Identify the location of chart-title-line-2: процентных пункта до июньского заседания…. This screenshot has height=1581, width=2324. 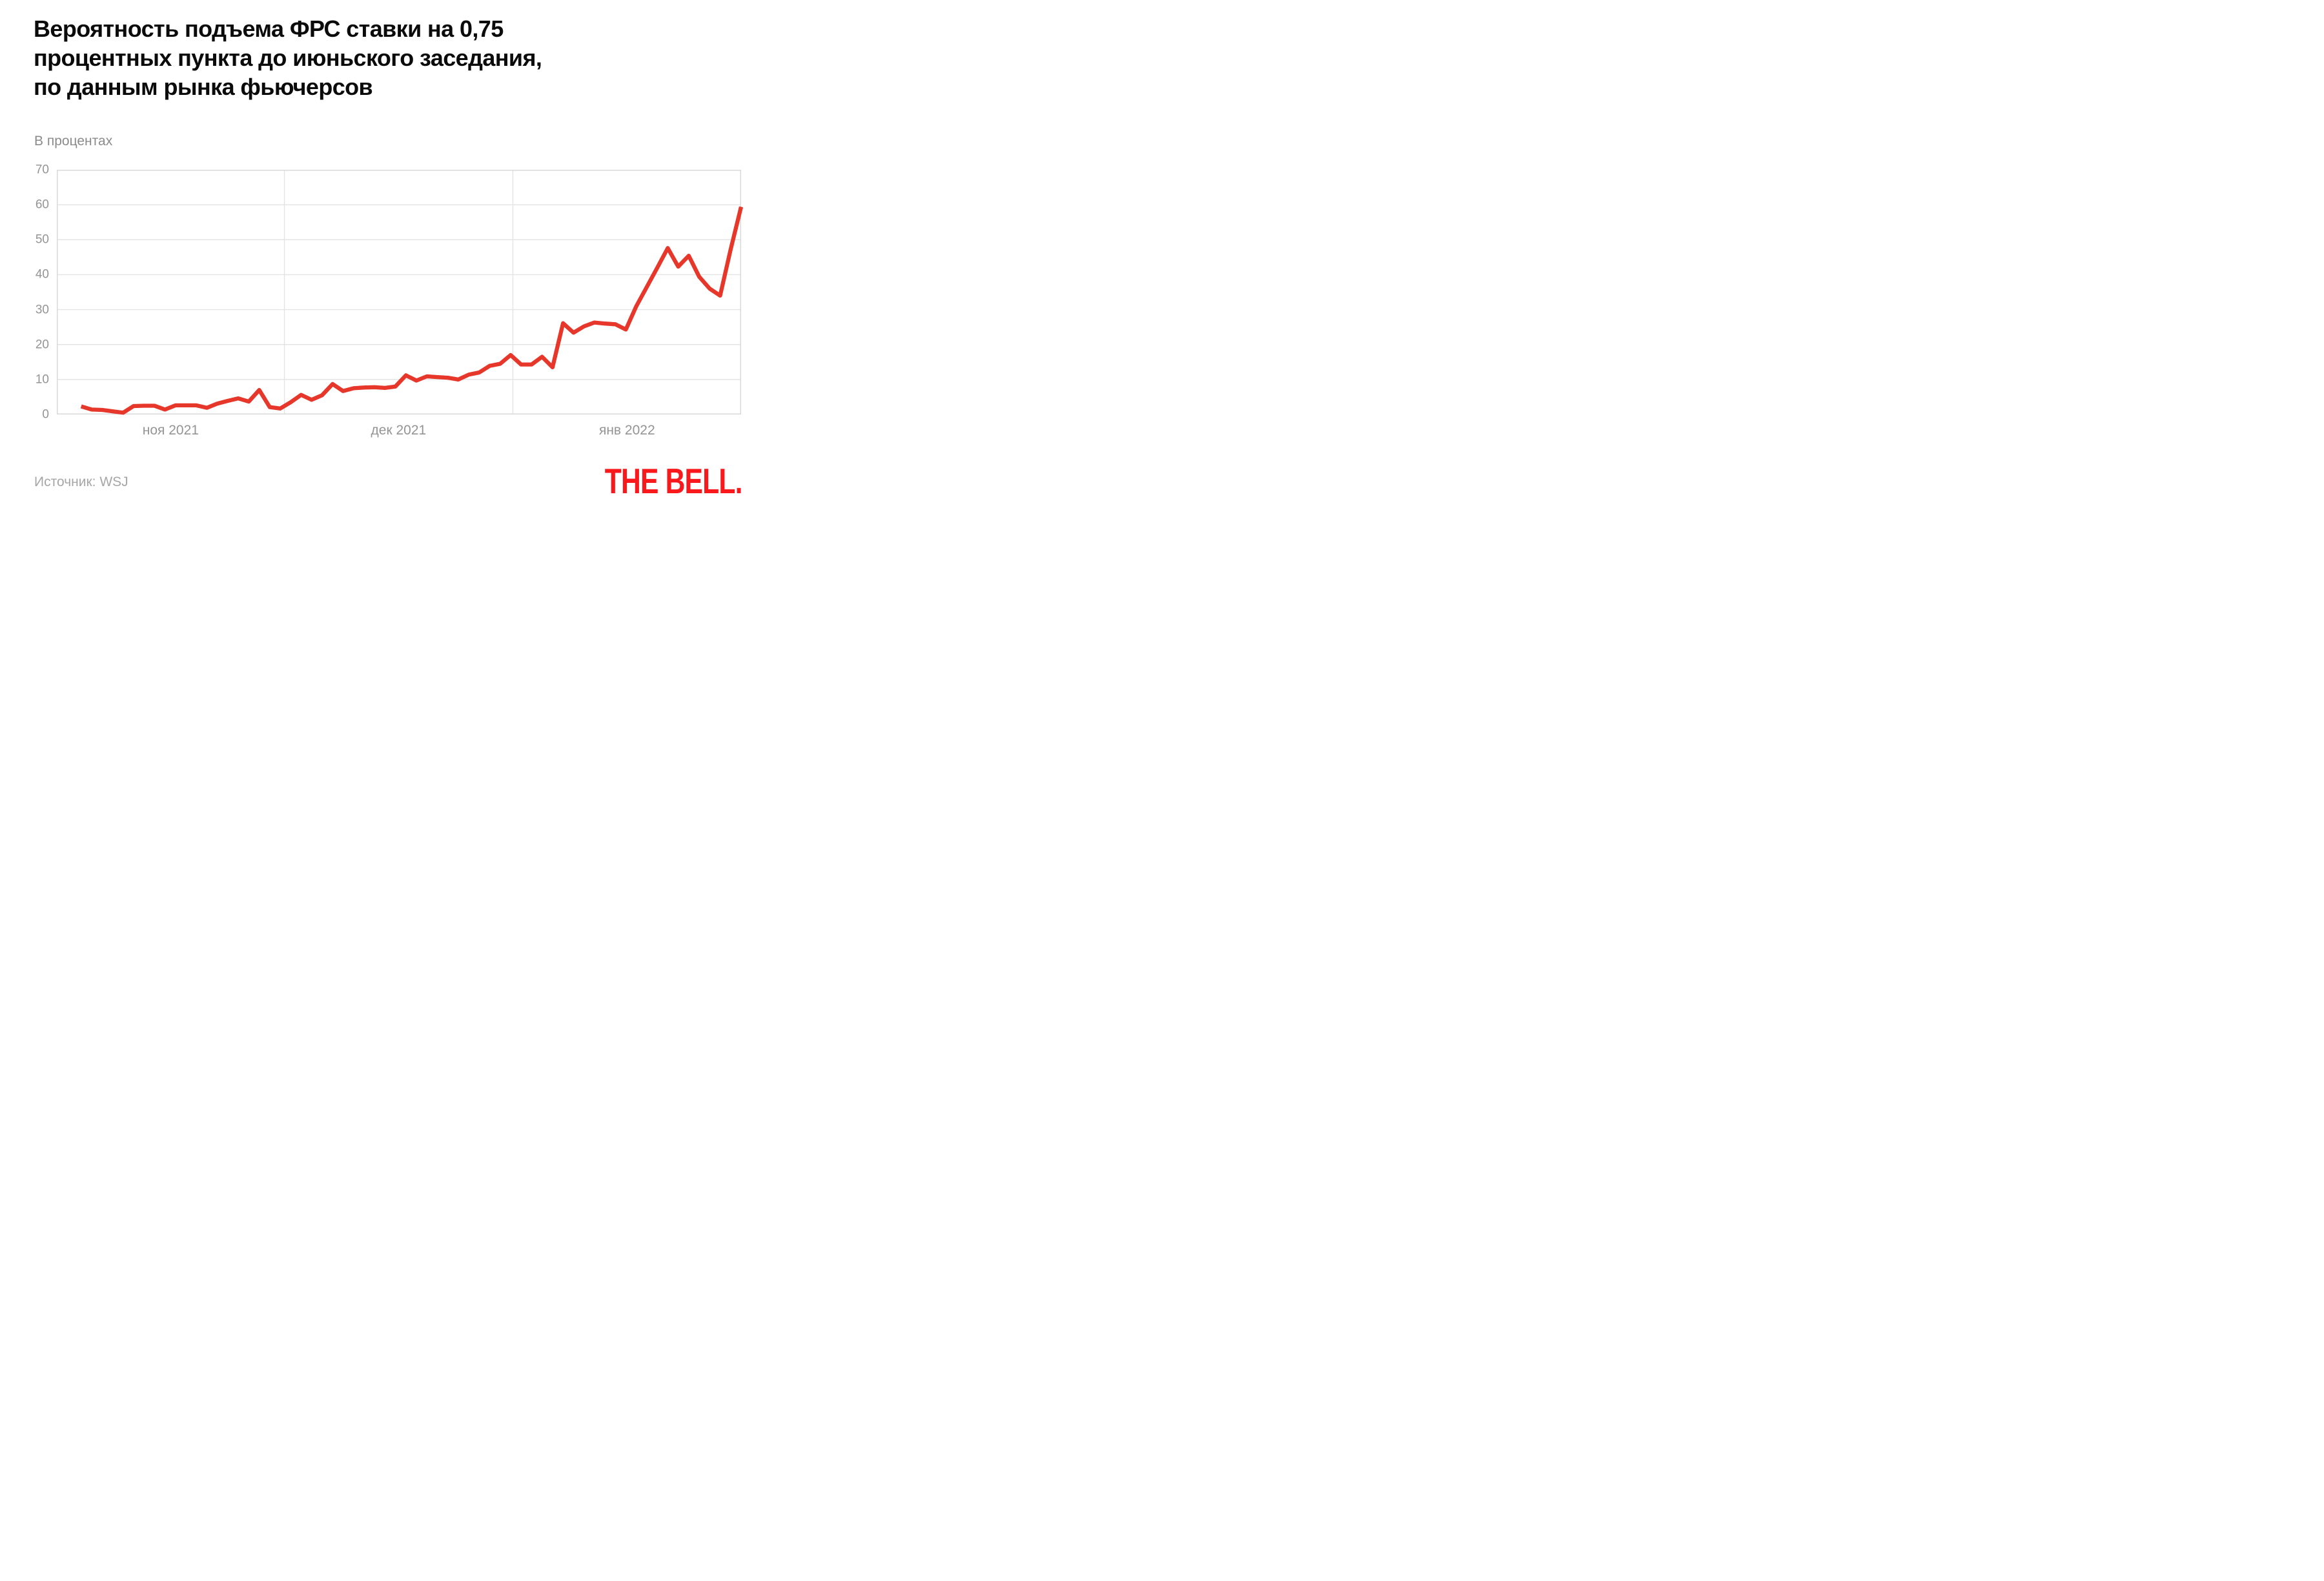
(288, 58).